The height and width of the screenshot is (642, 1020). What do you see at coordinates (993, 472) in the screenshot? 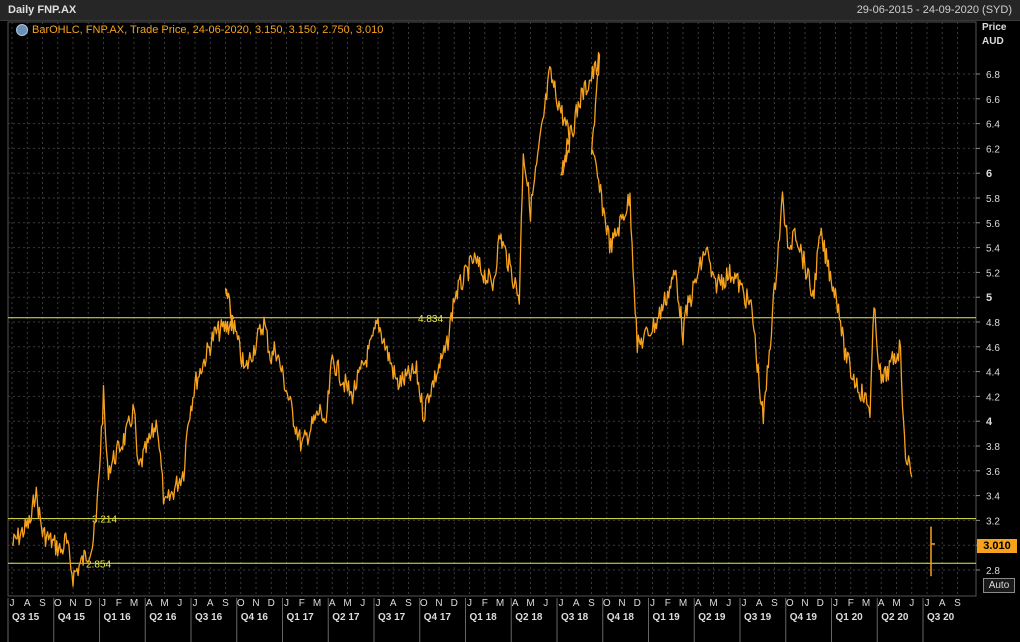
I see `y-tick-label: 3.6` at bounding box center [993, 472].